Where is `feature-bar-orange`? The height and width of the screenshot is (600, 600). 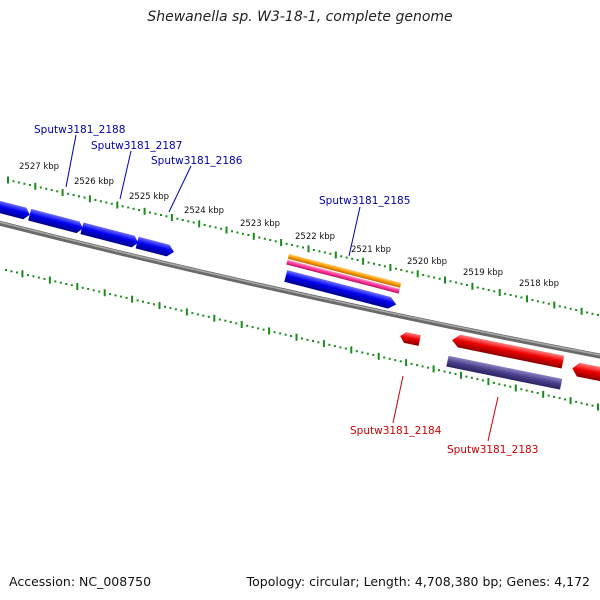 feature-bar-orange is located at coordinates (344, 270).